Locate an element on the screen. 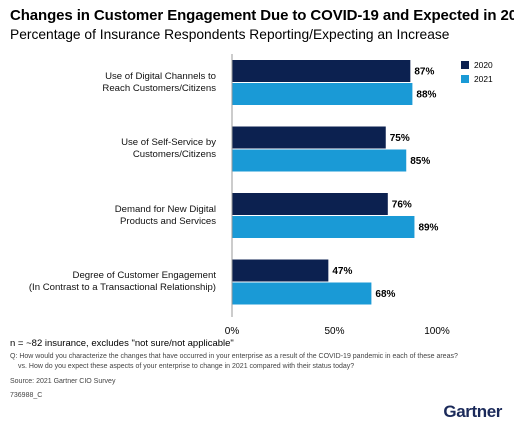 This screenshot has height=426, width=514. legend-item-2020: 2020 is located at coordinates (477, 65).